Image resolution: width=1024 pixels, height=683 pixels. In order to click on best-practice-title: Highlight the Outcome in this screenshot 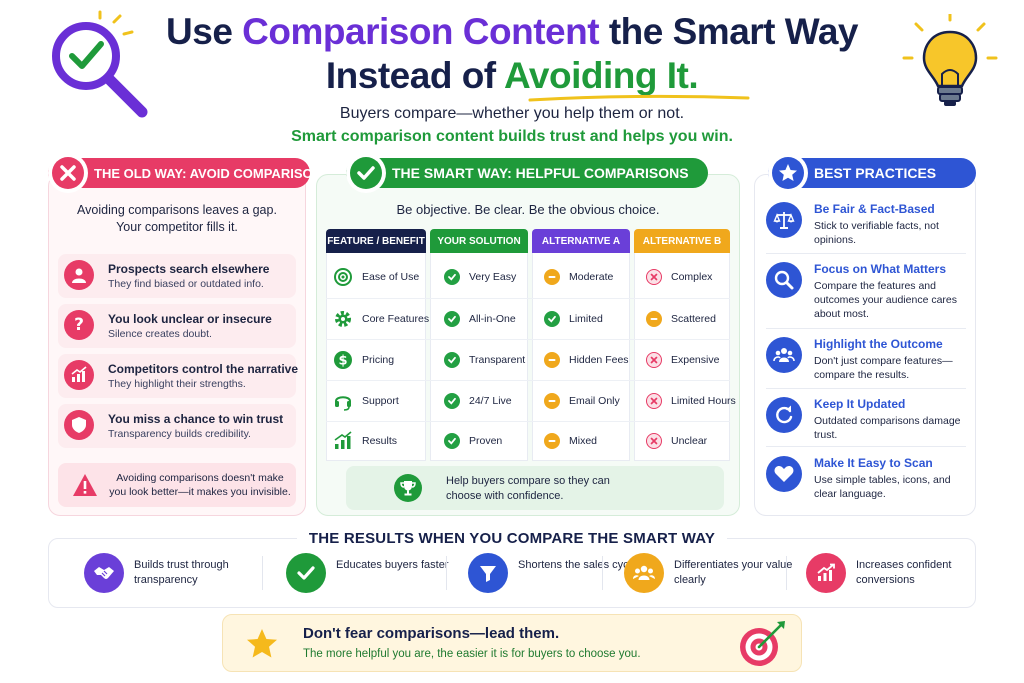, I will do `click(878, 344)`.